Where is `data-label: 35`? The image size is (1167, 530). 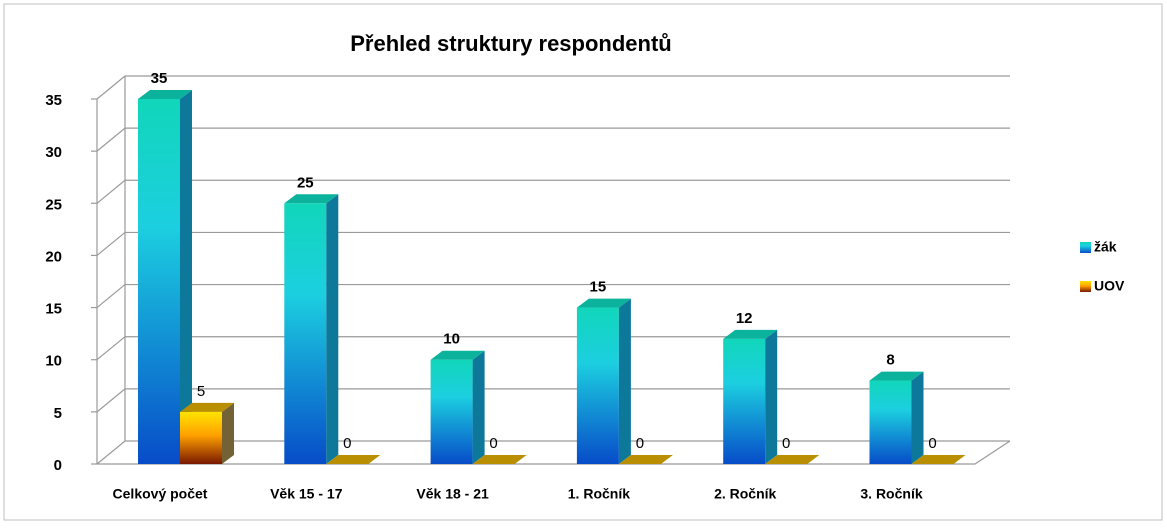
data-label: 35 is located at coordinates (159, 78).